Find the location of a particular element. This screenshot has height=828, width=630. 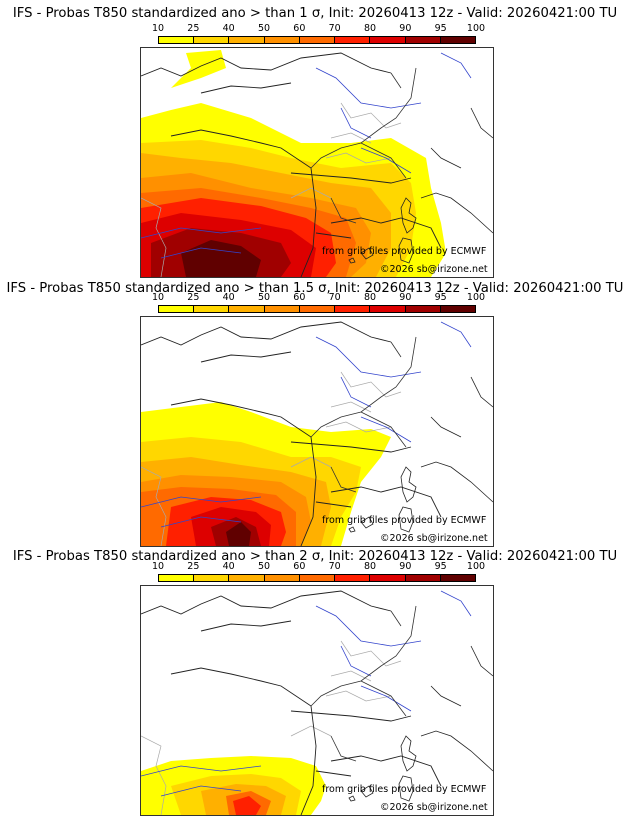

panel-3-colorbar is located at coordinates (317, 578).